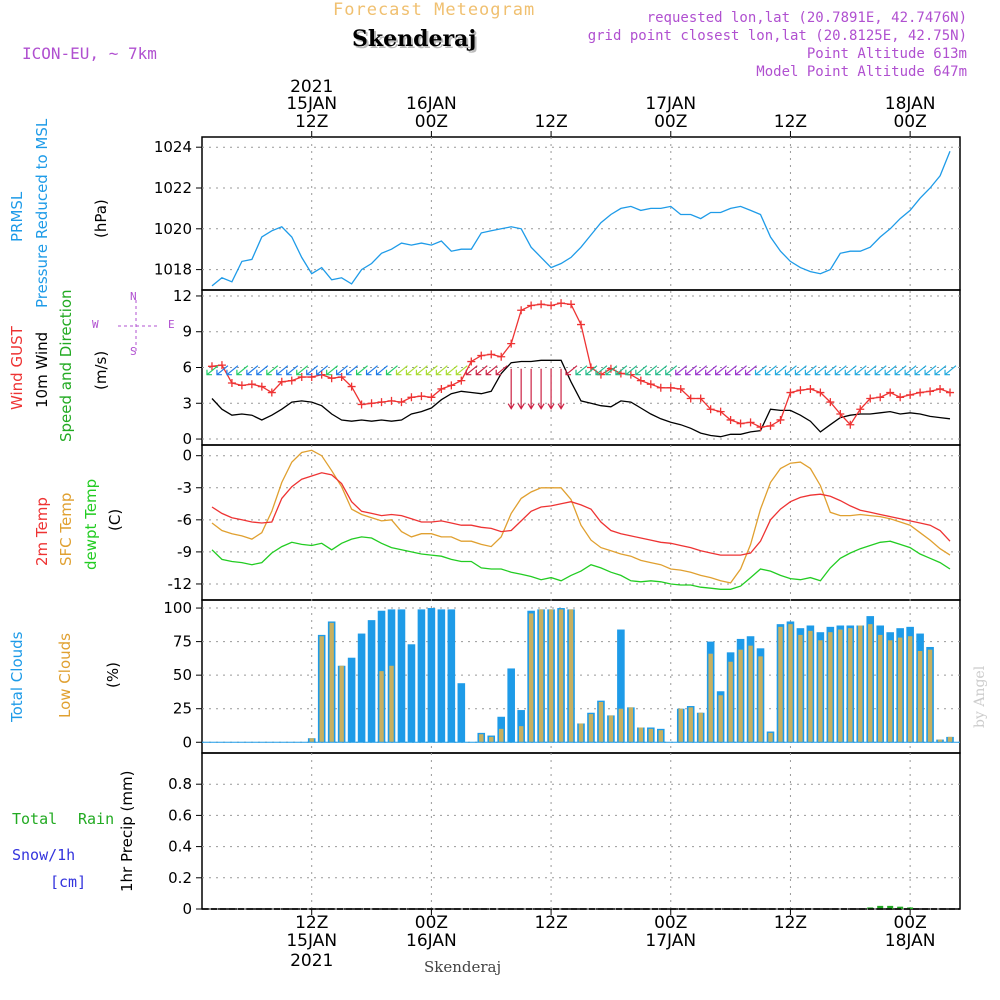 Image resolution: width=1000 pixels, height=1000 pixels. I want to click on ytick-label-1-0: 0, so click(187, 439).